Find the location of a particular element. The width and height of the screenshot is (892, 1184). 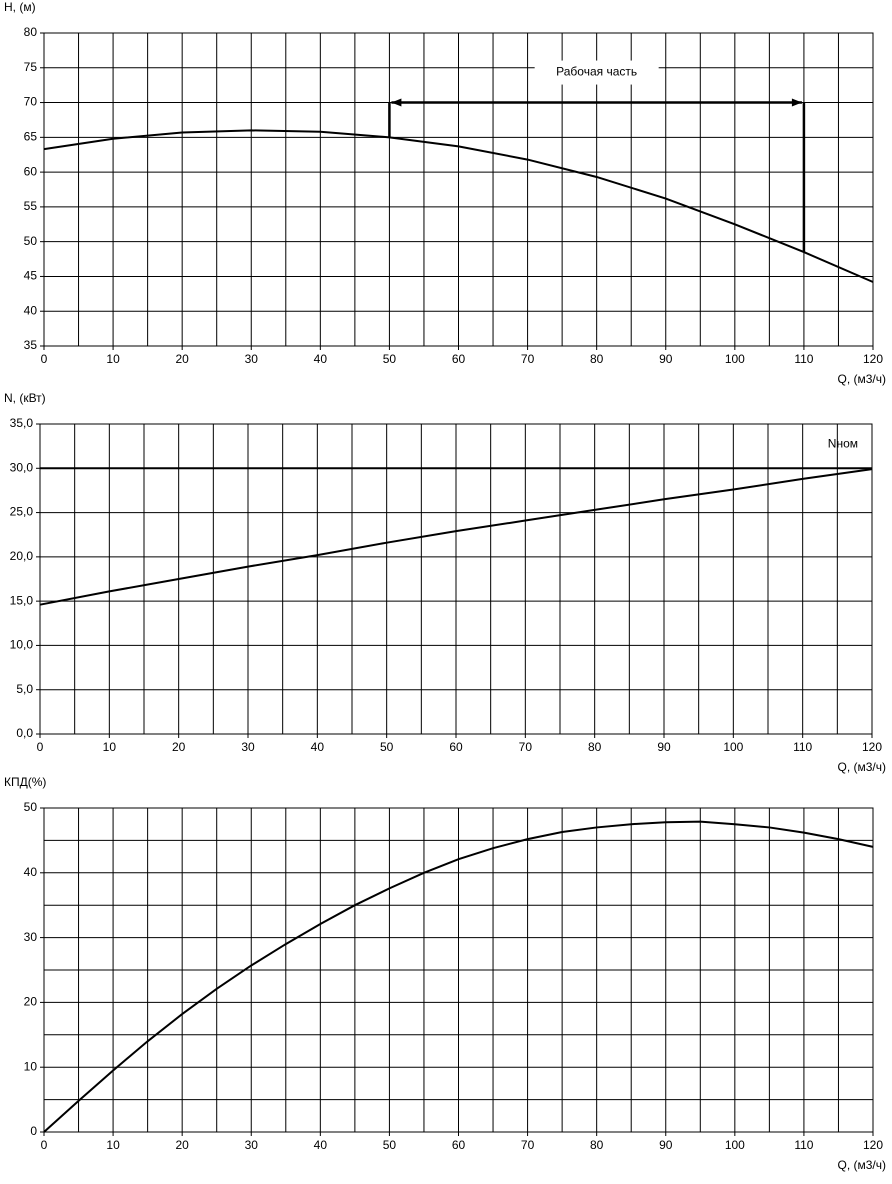

y-tick-label: 10,0 is located at coordinates (22, 645).